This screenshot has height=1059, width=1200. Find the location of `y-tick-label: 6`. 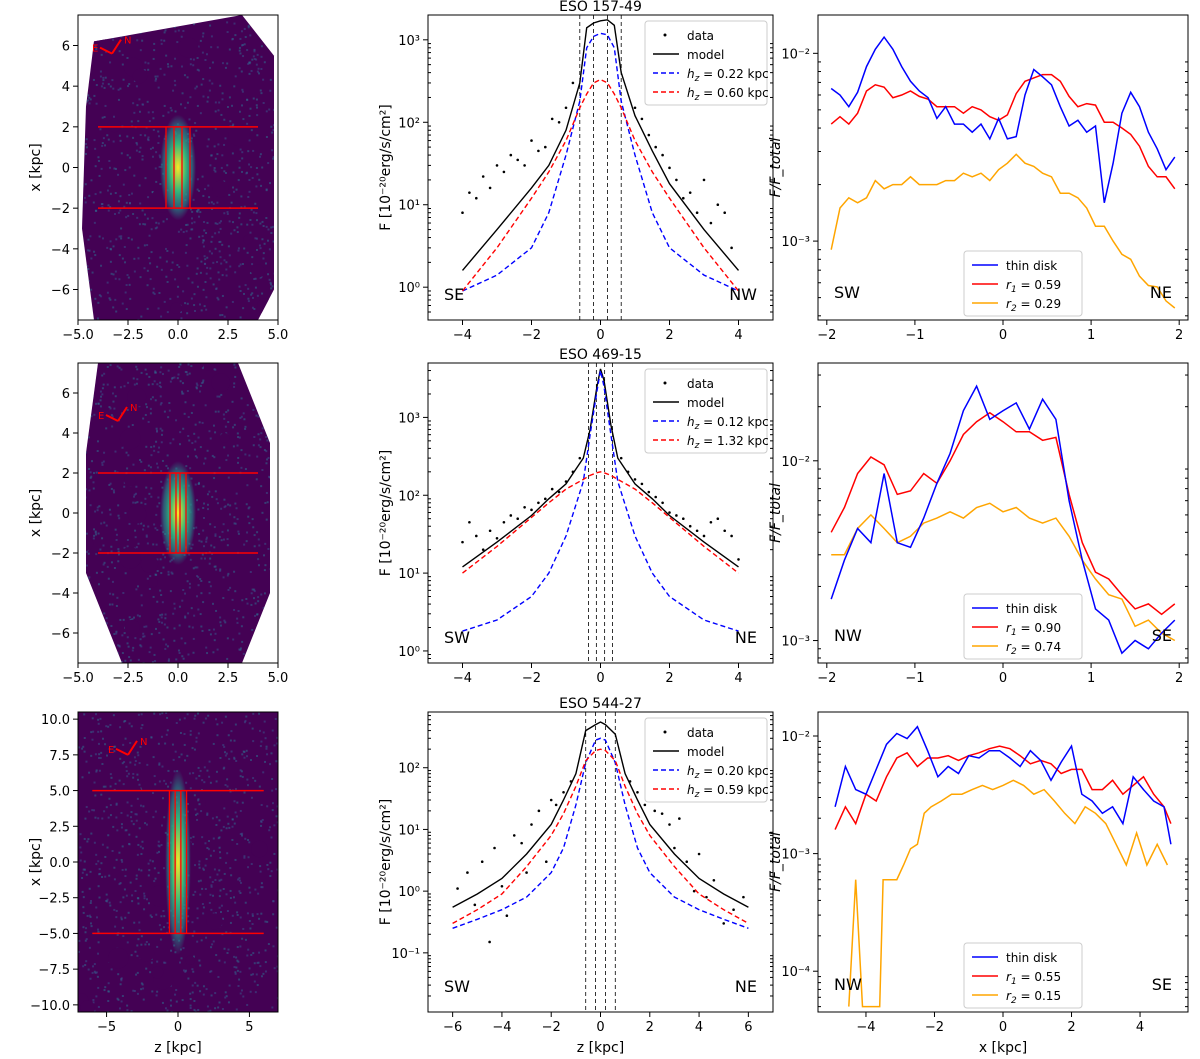

y-tick-label: 6 is located at coordinates (66, 47).